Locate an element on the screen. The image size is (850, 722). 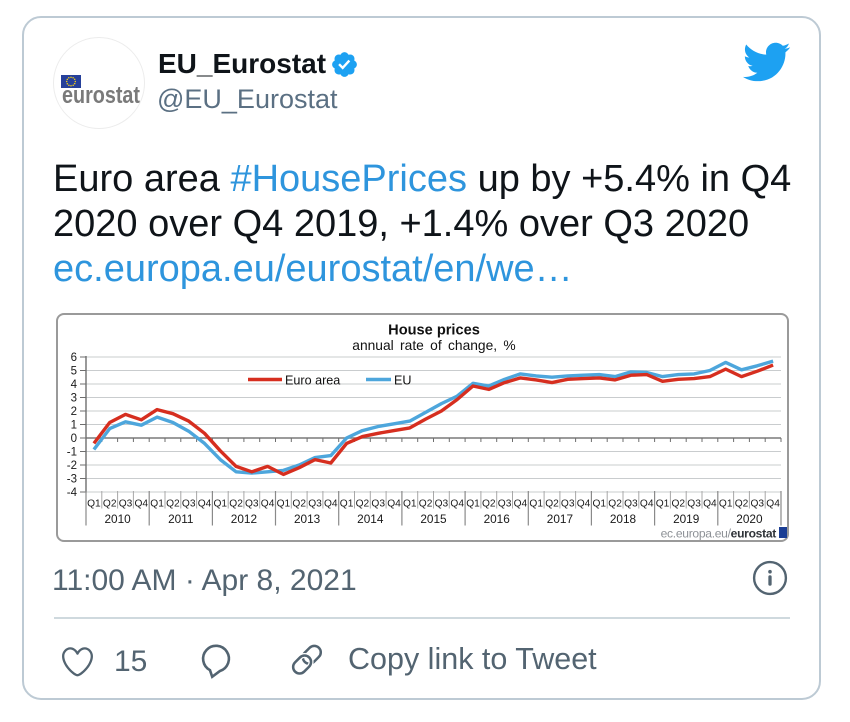
svg-text: House prices is located at coordinates (434, 331).